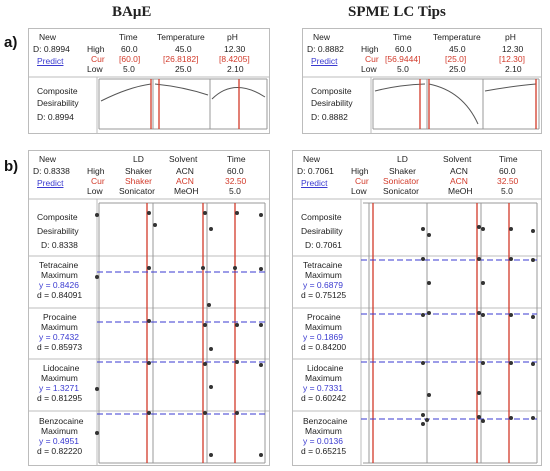 This screenshot has width=550, height=471. Describe the element at coordinates (234, 59) in the screenshot. I see `factor-cur-ph: [8.4205]` at that location.